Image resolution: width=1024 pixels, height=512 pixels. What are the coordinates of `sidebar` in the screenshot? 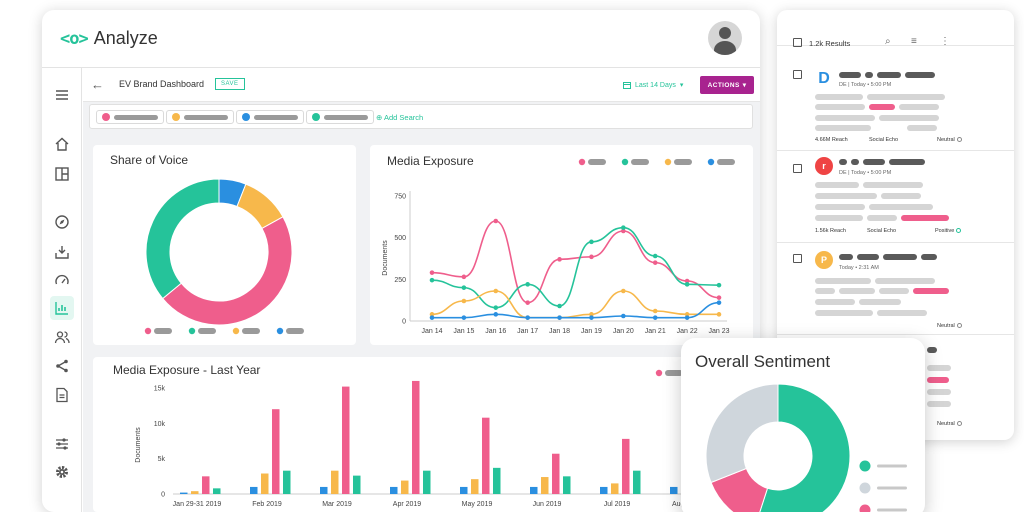 It's located at (62, 290).